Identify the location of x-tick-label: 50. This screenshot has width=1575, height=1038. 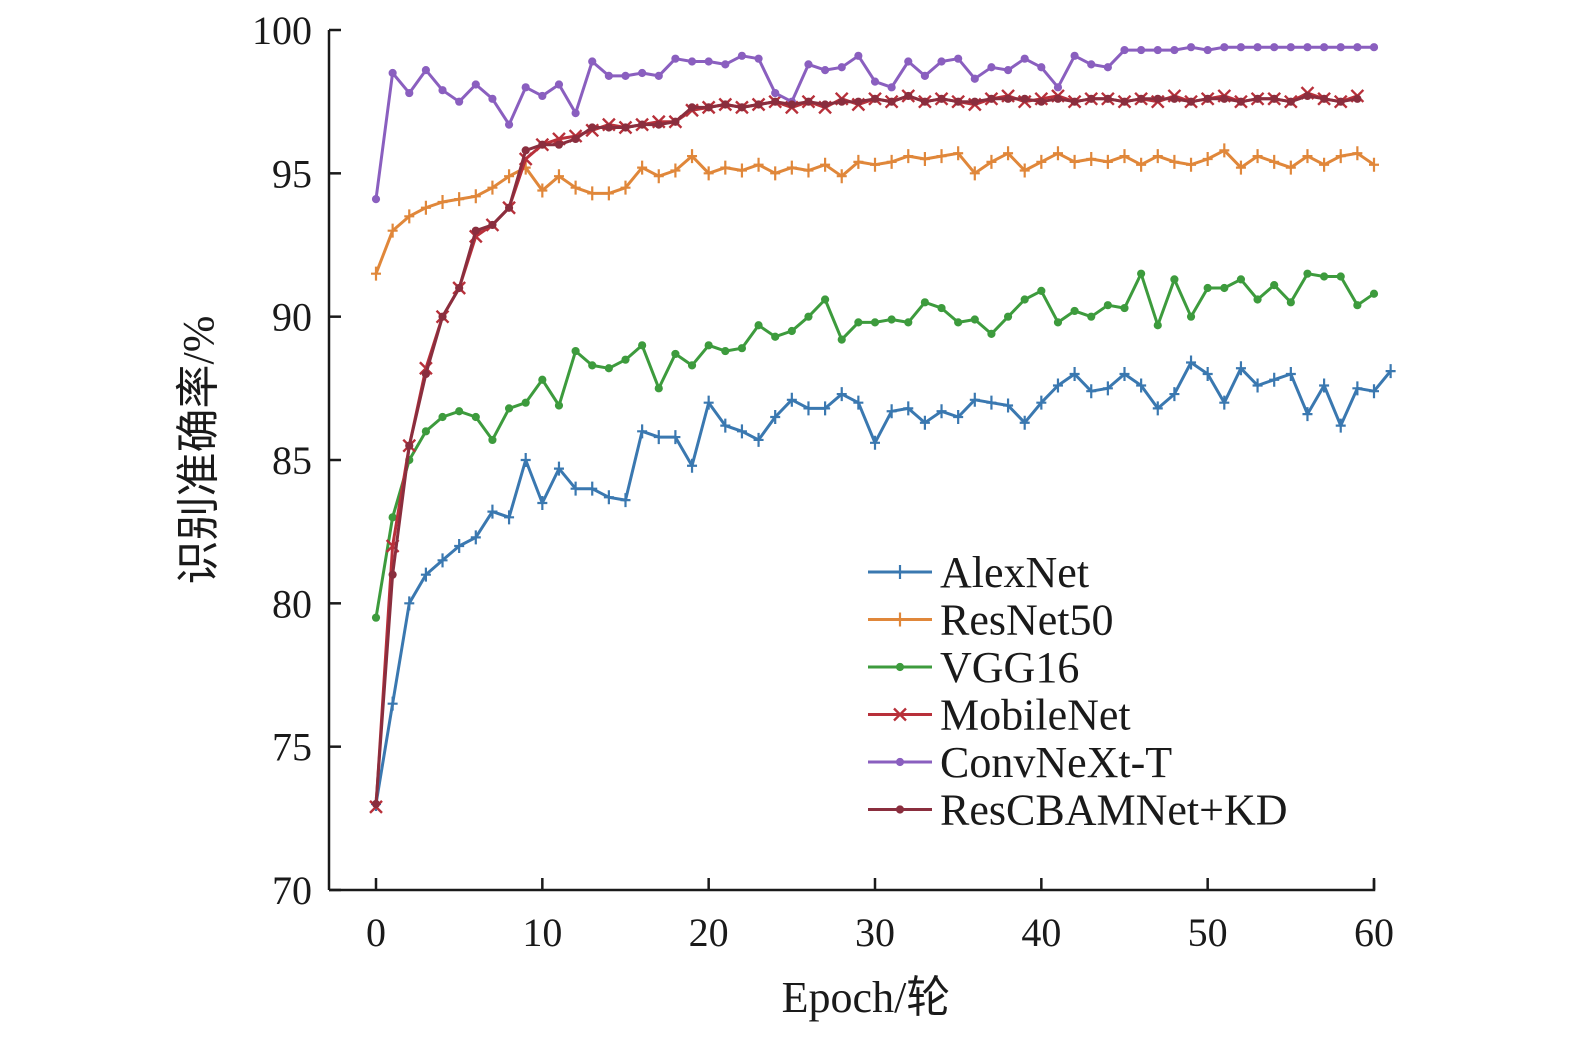
(1208, 932).